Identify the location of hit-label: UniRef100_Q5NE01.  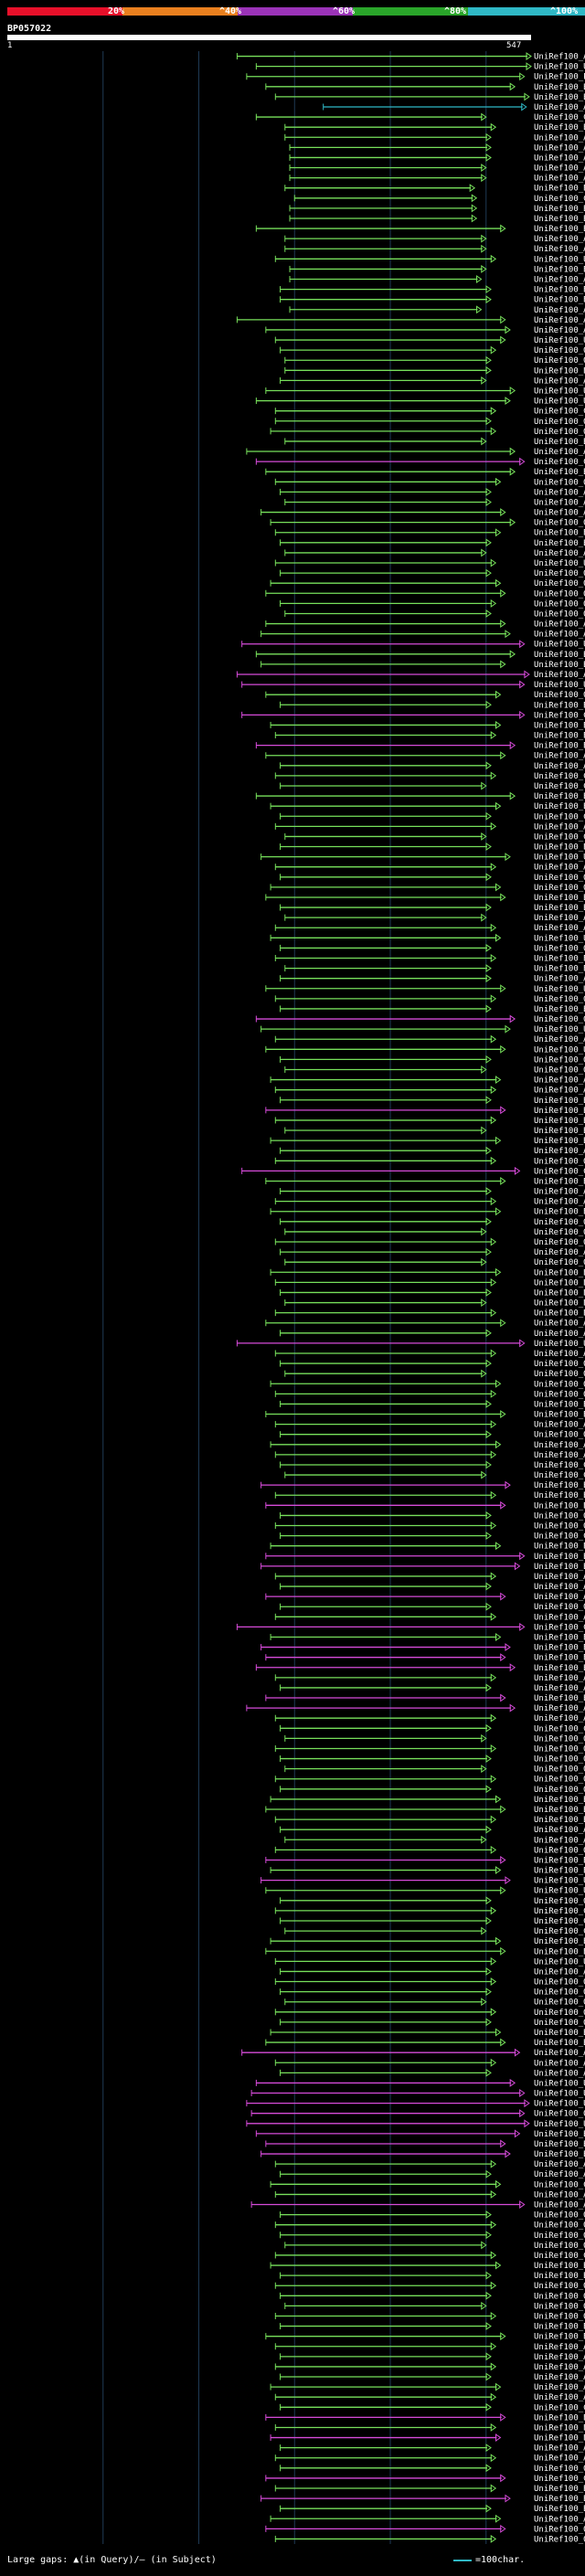
(560, 614).